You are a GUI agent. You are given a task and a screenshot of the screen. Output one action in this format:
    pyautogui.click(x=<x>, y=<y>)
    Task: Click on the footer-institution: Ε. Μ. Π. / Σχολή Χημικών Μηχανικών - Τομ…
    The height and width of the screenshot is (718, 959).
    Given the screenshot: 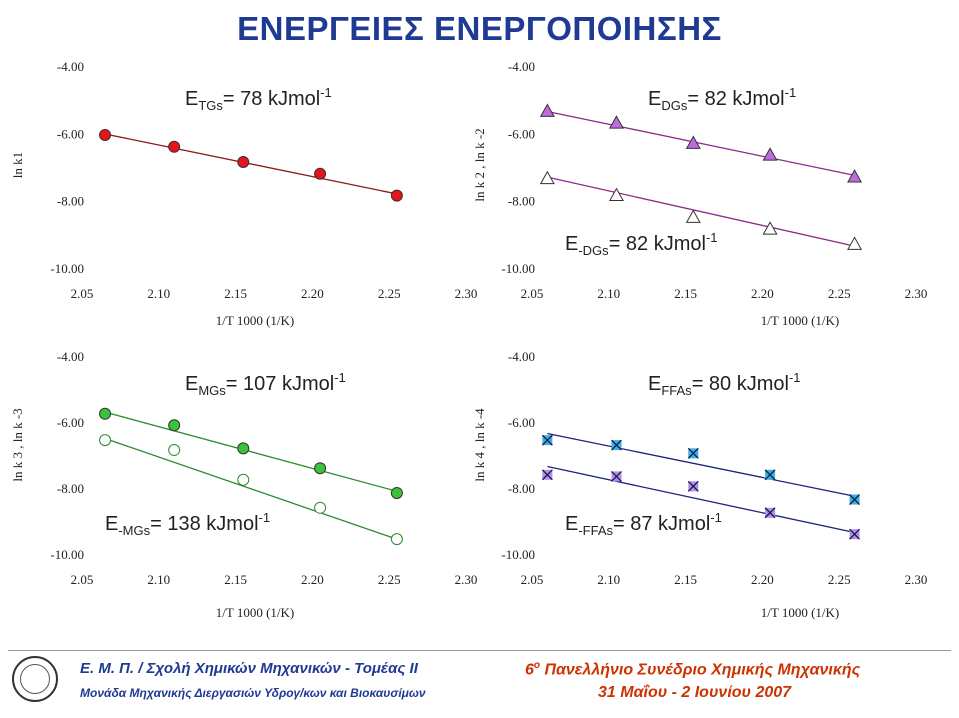 What is the action you would take?
    pyautogui.click(x=249, y=668)
    